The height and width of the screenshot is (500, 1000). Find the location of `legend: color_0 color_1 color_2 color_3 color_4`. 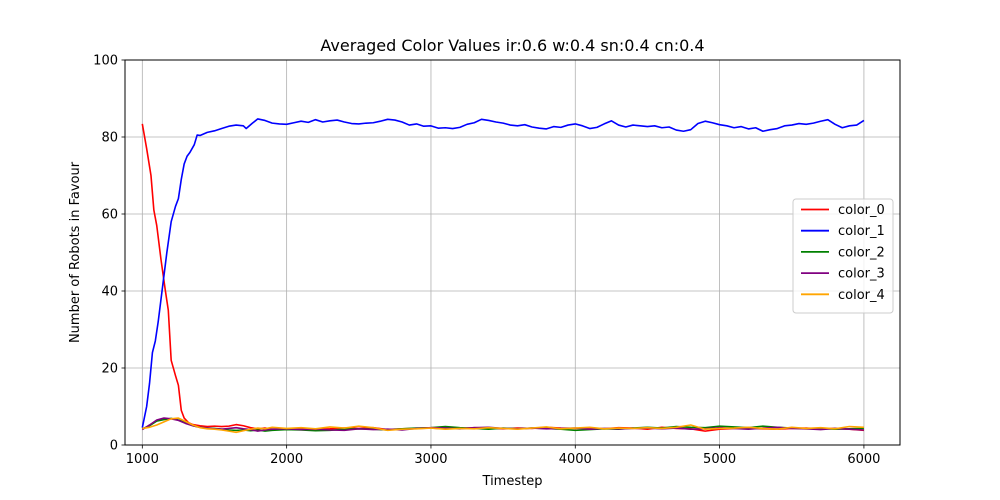

legend: color_0 color_1 color_2 color_3 color_4 is located at coordinates (843, 256).